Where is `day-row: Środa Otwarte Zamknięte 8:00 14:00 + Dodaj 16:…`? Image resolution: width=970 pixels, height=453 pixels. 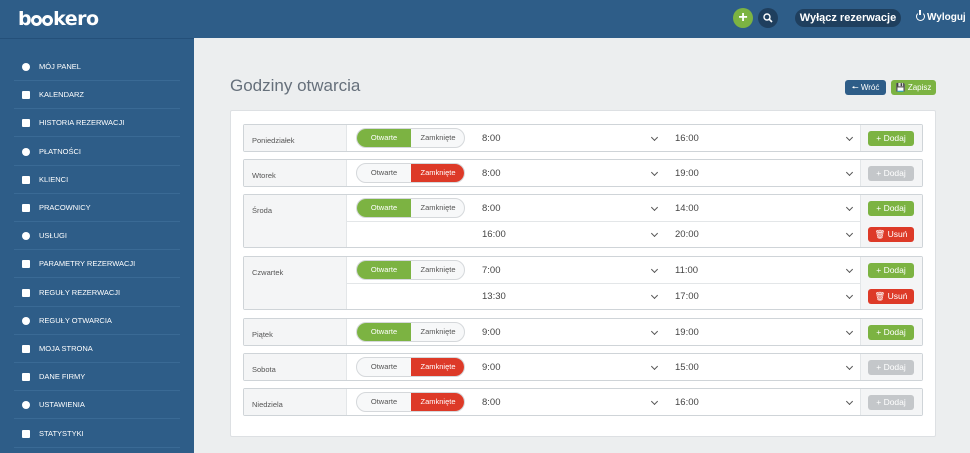 day-row: Środa Otwarte Zamknięte 8:00 14:00 + Dodaj 16:… is located at coordinates (583, 221).